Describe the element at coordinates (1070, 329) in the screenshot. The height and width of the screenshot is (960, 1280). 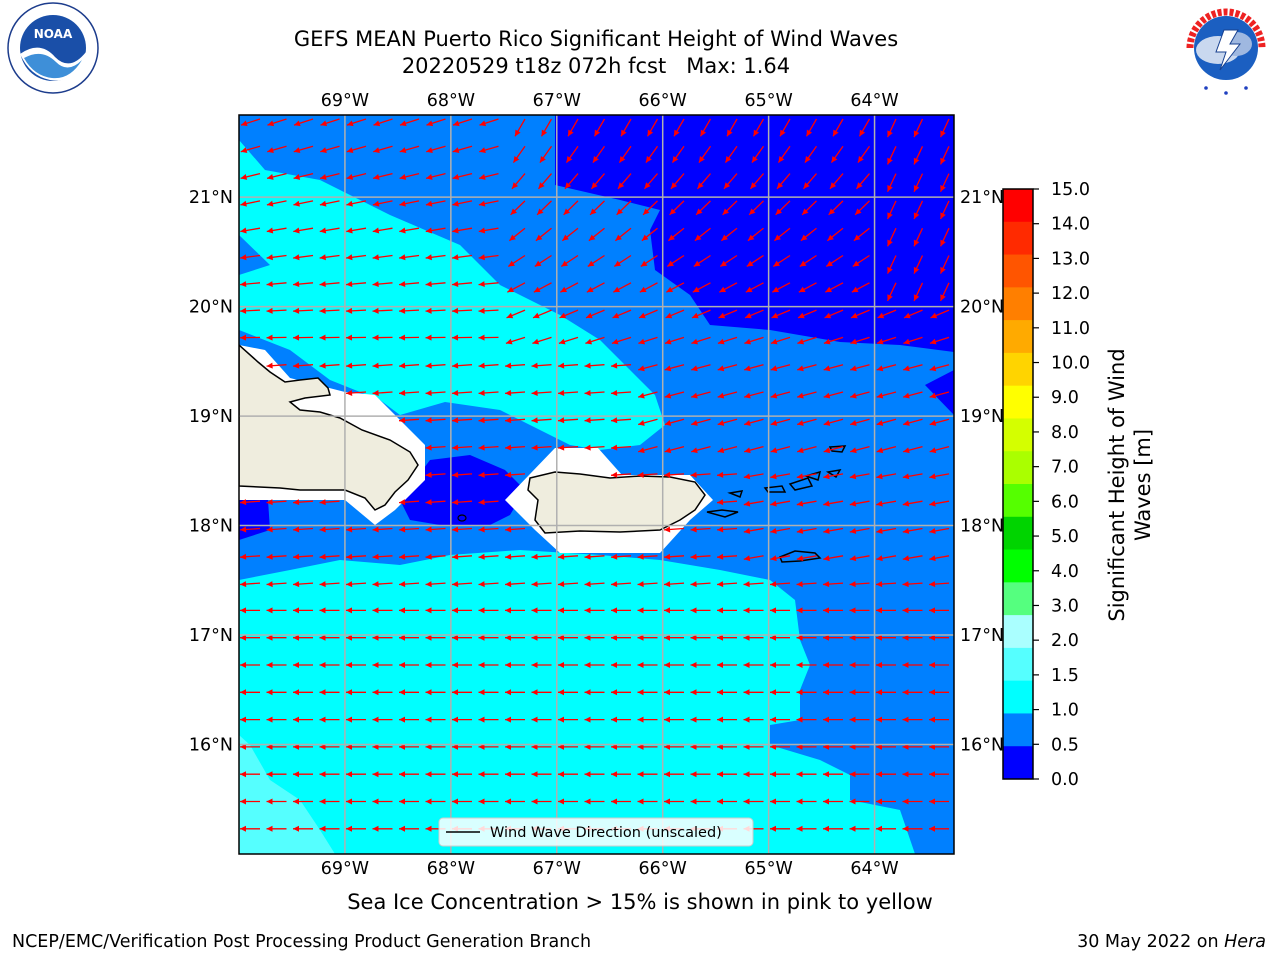
I see `colorbar-tick-label: 11.0` at that location.